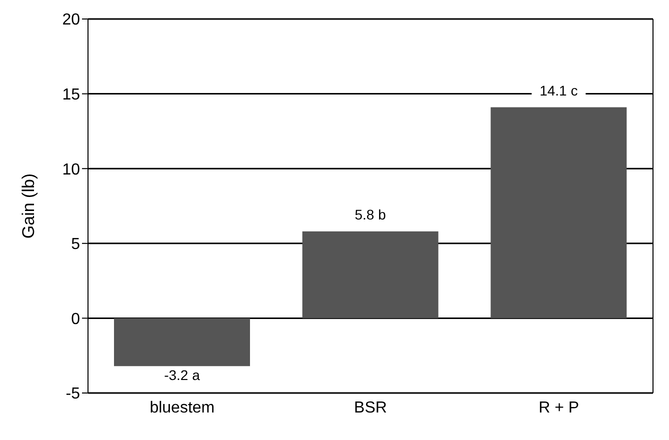  What do you see at coordinates (71, 169) in the screenshot?
I see `y-tick-label: 10` at bounding box center [71, 169].